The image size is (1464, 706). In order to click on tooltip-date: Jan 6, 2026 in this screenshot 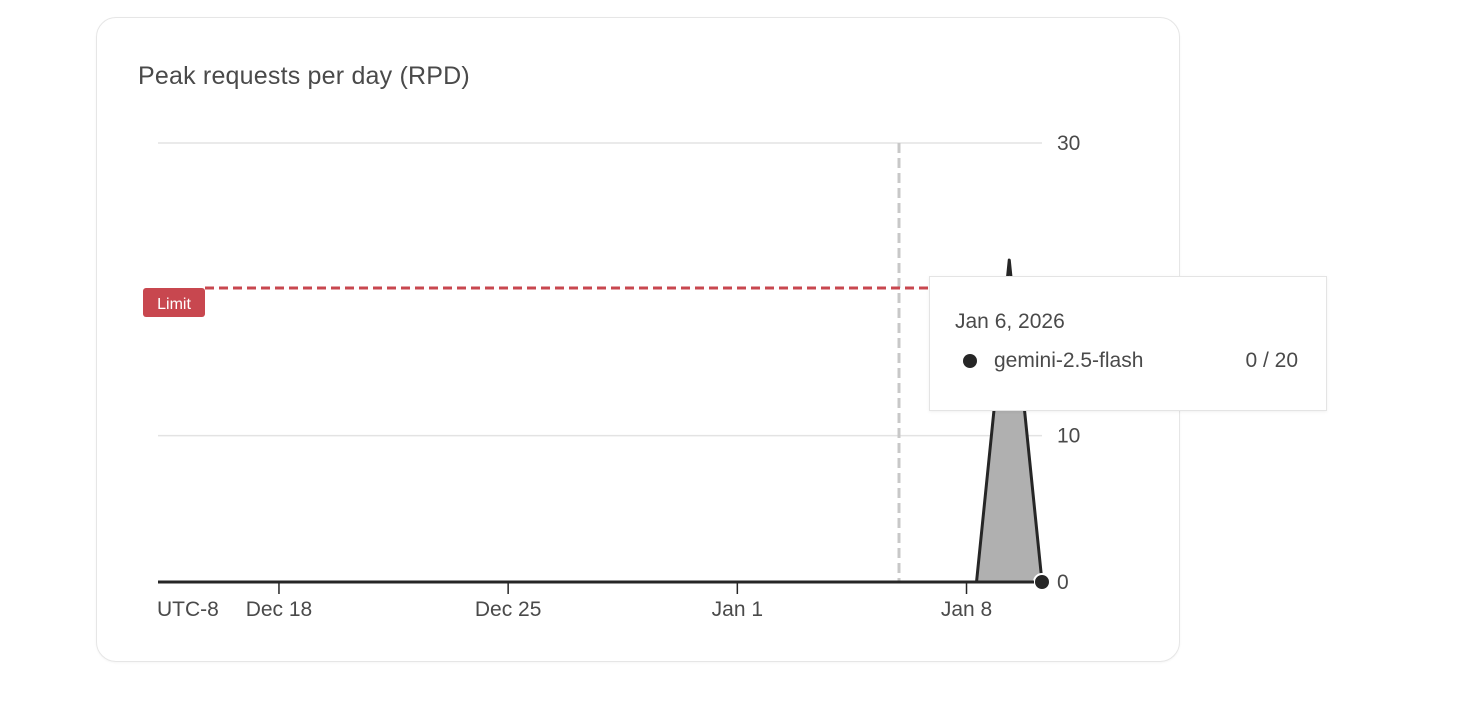, I will do `click(1010, 321)`.